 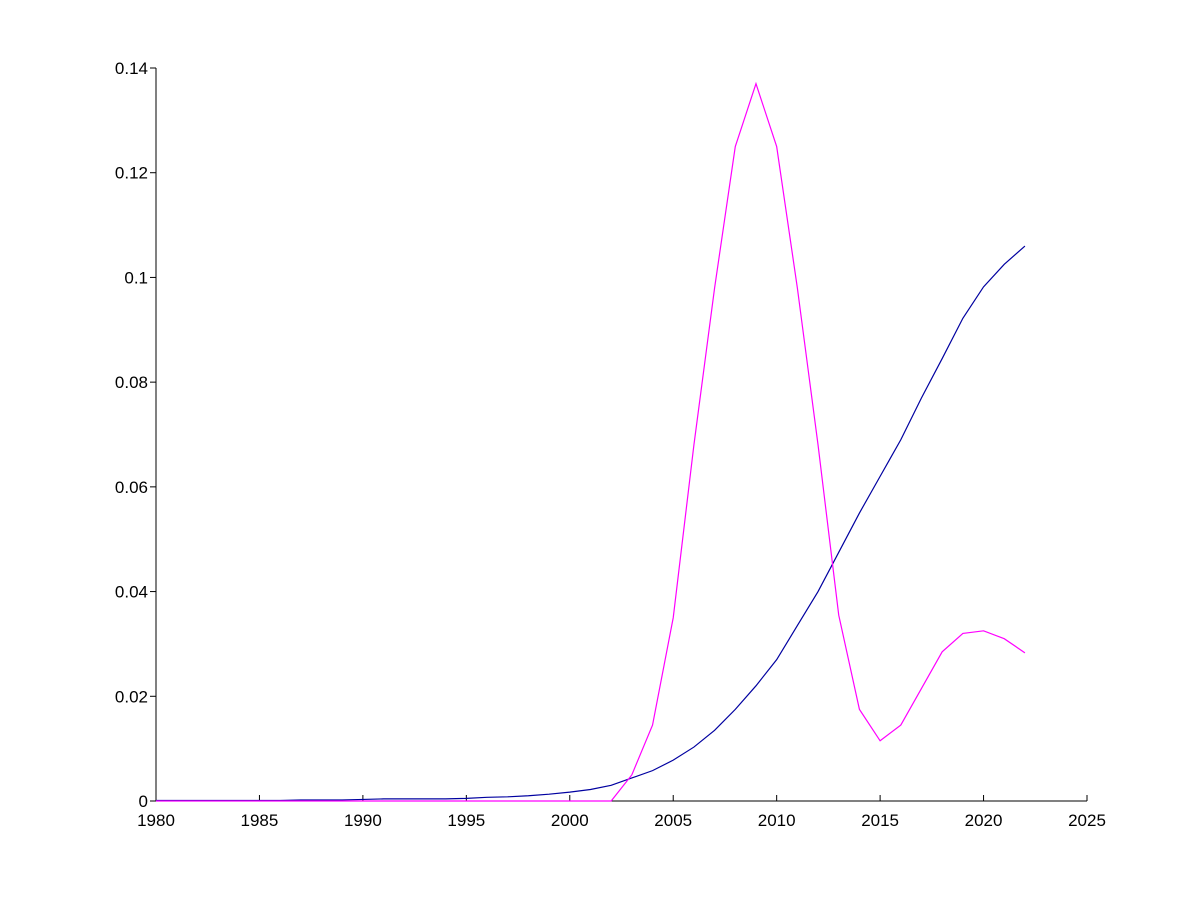 I want to click on x-tick-label: 2015, so click(x=880, y=820).